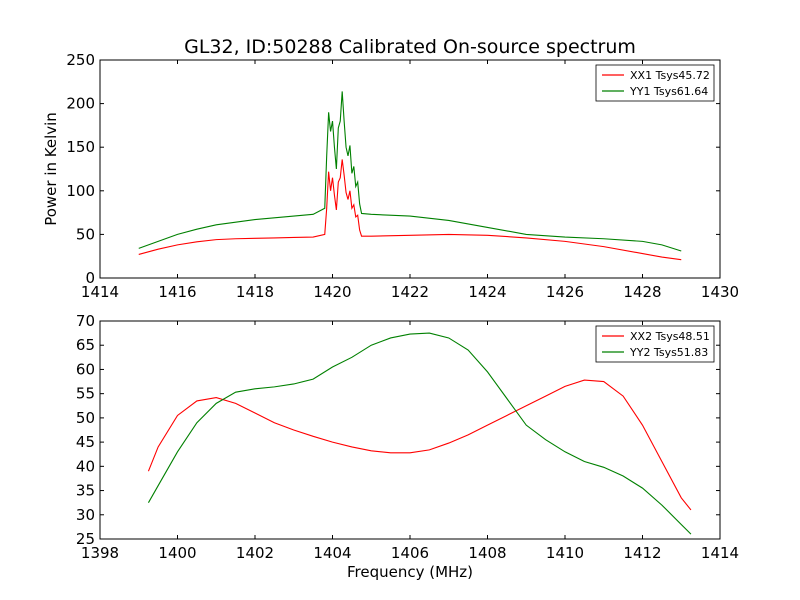 The height and width of the screenshot is (600, 800). What do you see at coordinates (255, 553) in the screenshot?
I see `x-tick-label: 1402` at bounding box center [255, 553].